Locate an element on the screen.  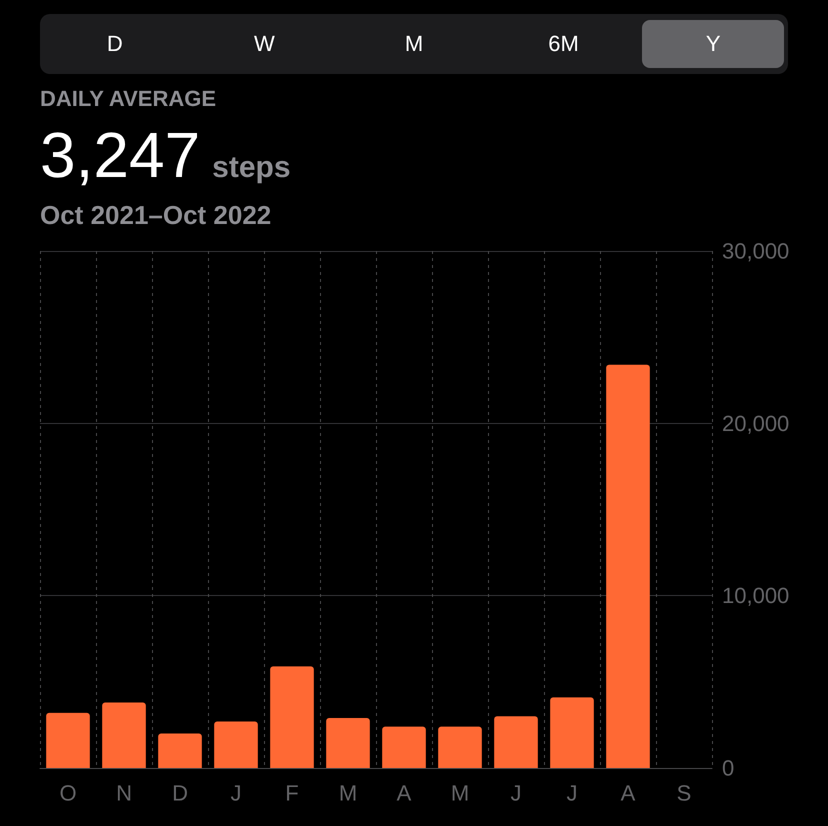
text: Y is located at coordinates (713, 44).